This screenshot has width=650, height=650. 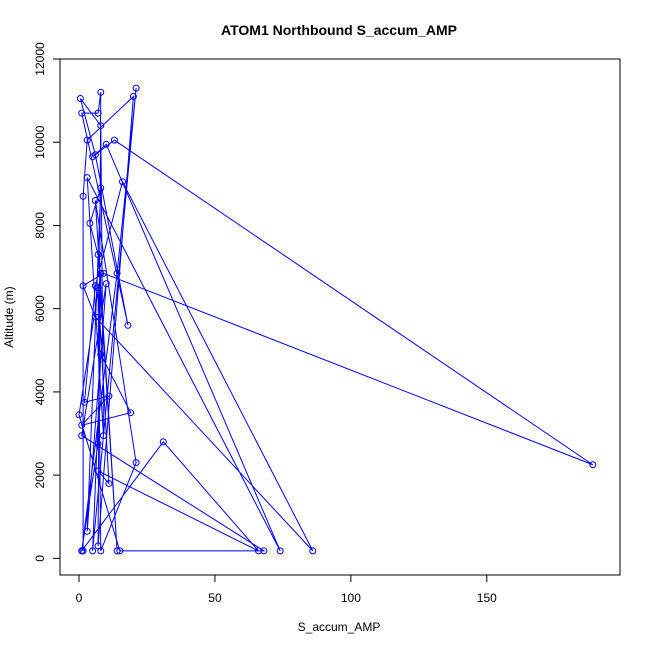 I want to click on x-axis: 0 50 100 150, so click(x=286, y=589).